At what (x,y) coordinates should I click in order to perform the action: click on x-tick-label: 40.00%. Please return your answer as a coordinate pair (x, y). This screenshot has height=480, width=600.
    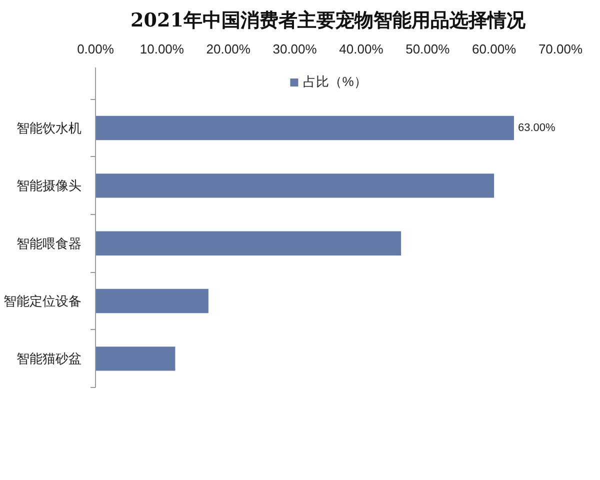
    Looking at the image, I should click on (361, 49).